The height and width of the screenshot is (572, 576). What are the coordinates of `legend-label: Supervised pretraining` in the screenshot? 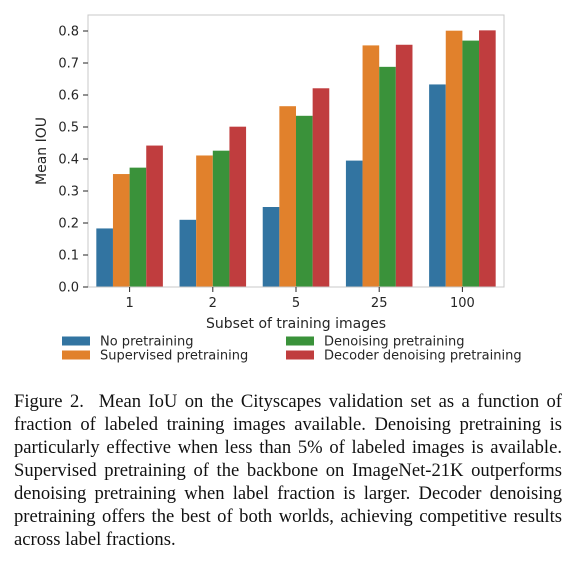 It's located at (174, 356).